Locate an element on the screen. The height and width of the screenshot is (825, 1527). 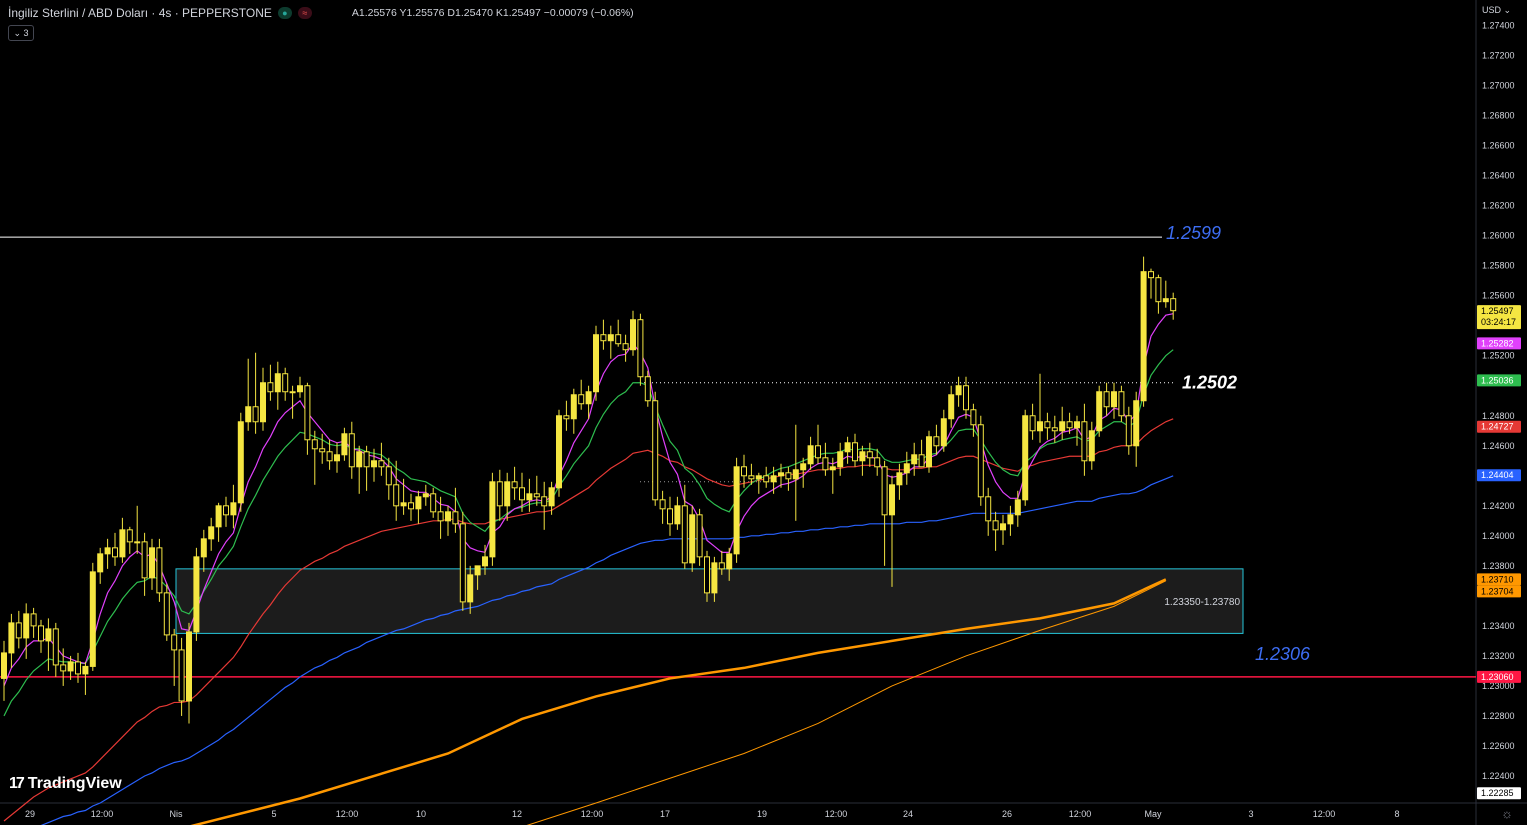
price-tick-label: 1.26000 is located at coordinates (1498, 236).